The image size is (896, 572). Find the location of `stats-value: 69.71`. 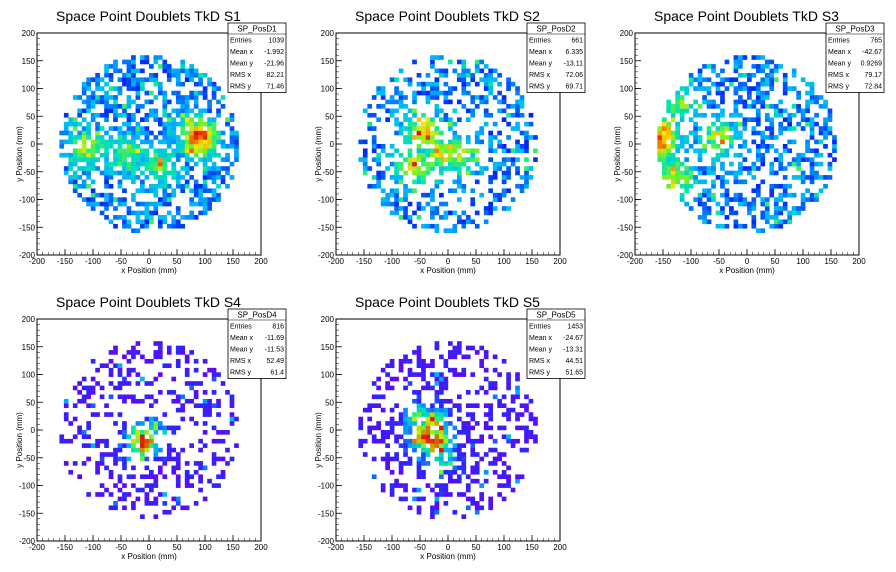

stats-value: 69.71 is located at coordinates (574, 87).